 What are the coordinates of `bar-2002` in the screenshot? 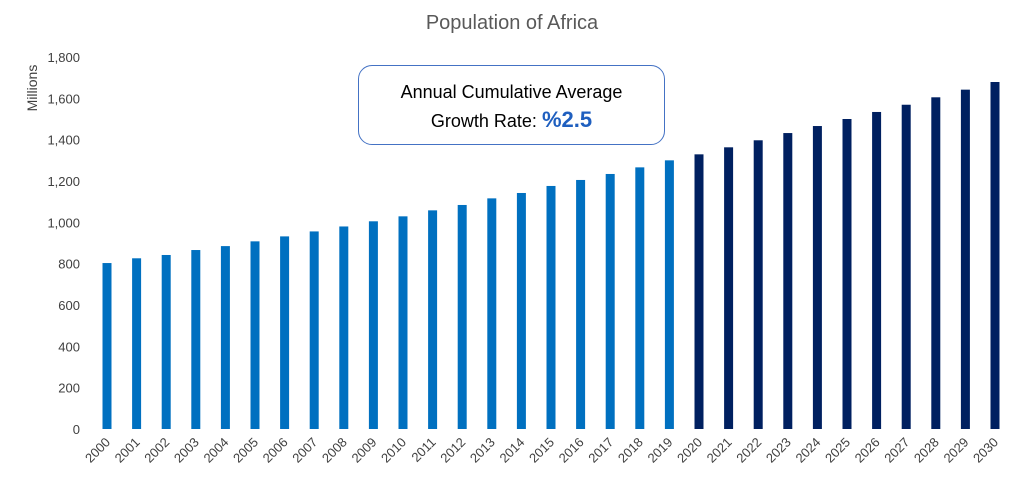 It's located at (166, 341).